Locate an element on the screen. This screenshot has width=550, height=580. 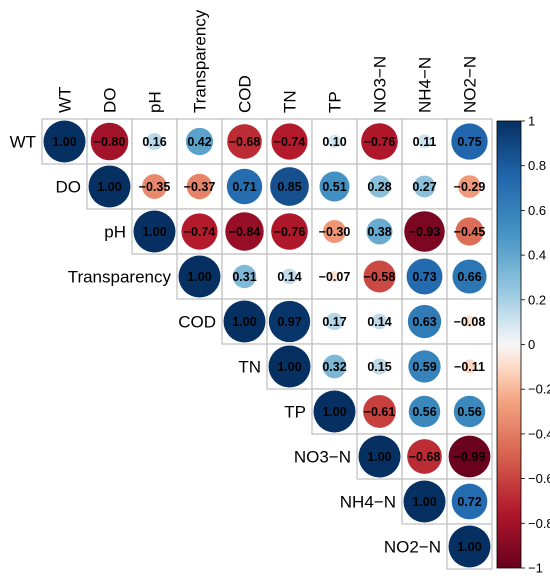
correlation-circle-ph-tn is located at coordinates (289, 231).